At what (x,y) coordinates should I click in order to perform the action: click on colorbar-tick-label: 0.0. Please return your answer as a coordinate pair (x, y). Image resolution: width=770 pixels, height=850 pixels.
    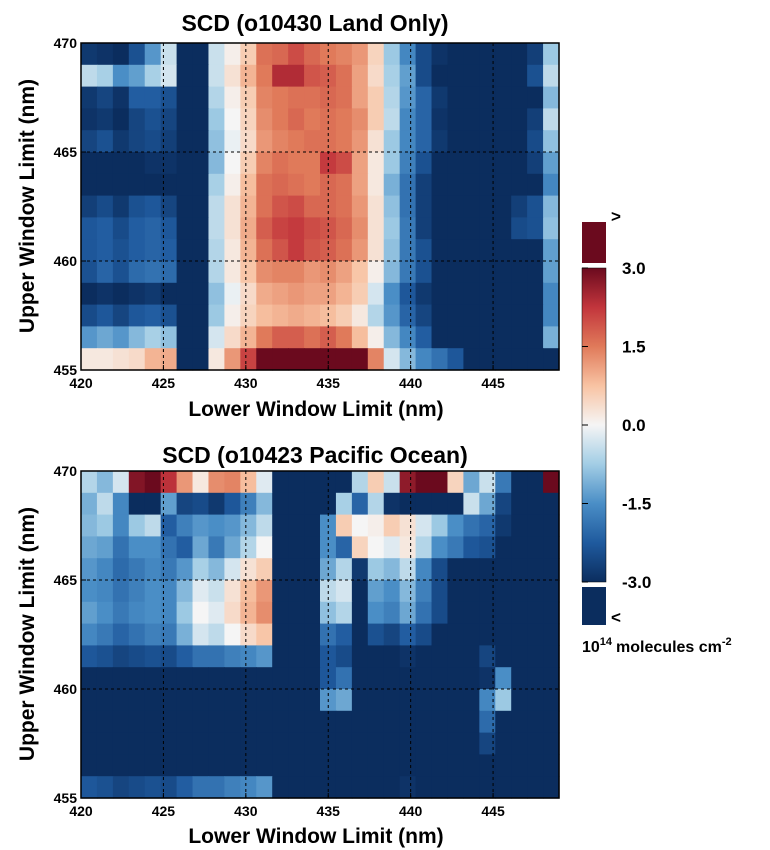
    Looking at the image, I should click on (634, 425).